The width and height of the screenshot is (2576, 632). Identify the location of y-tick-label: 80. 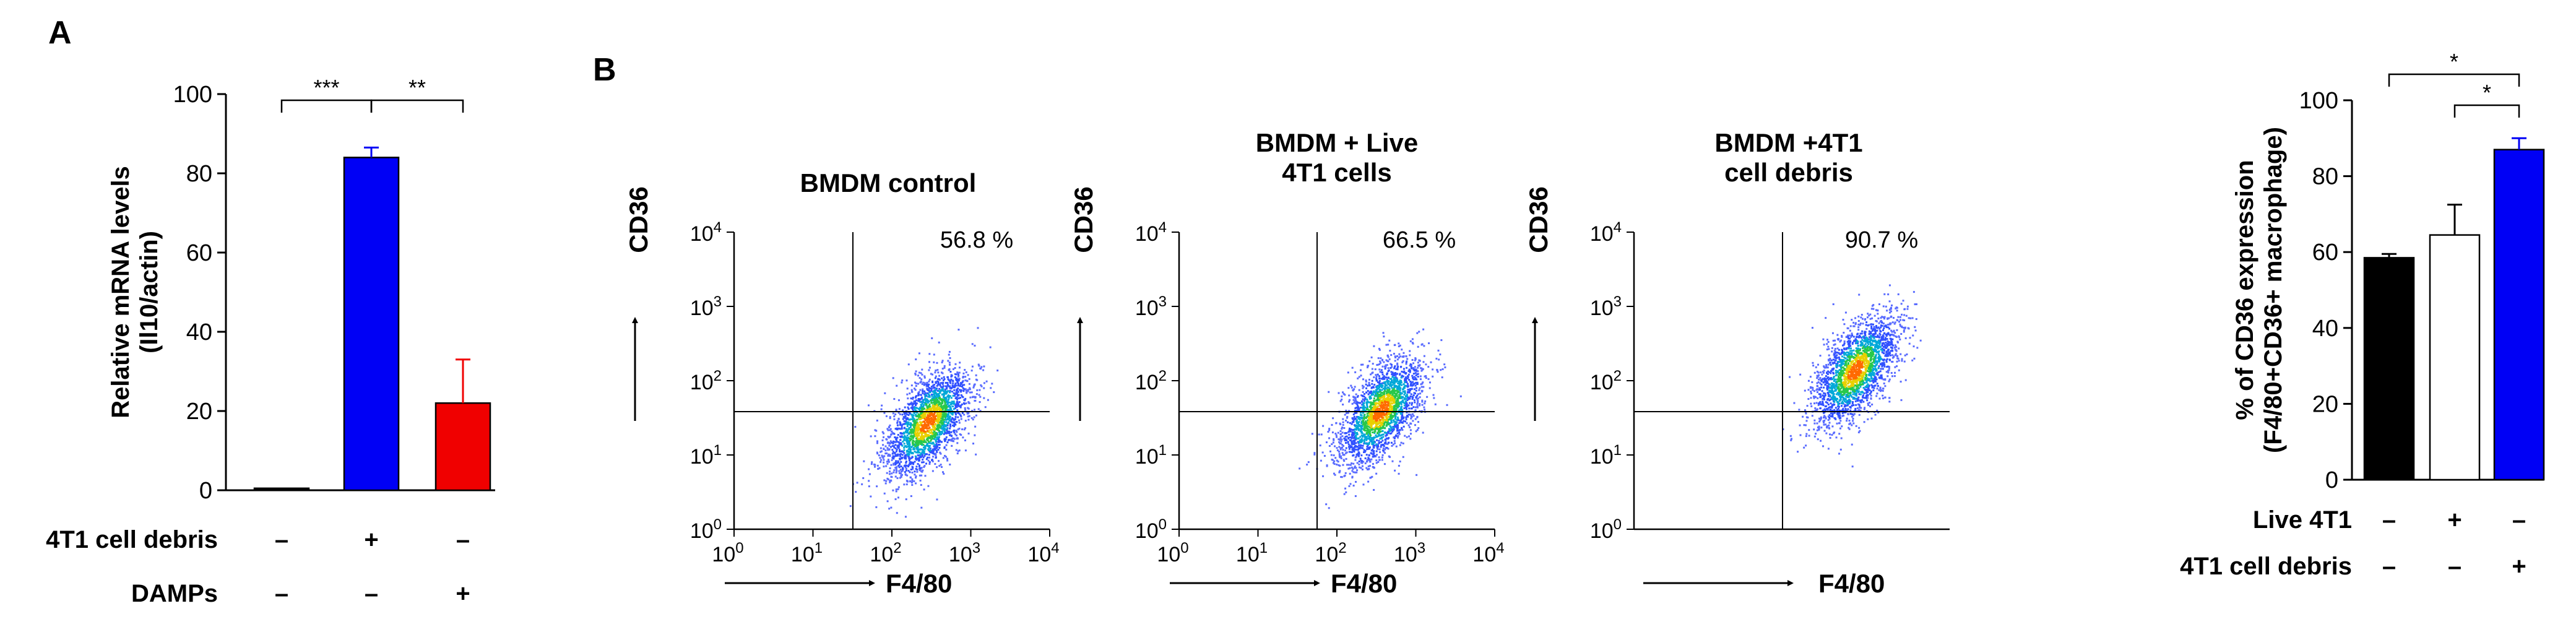
(199, 174).